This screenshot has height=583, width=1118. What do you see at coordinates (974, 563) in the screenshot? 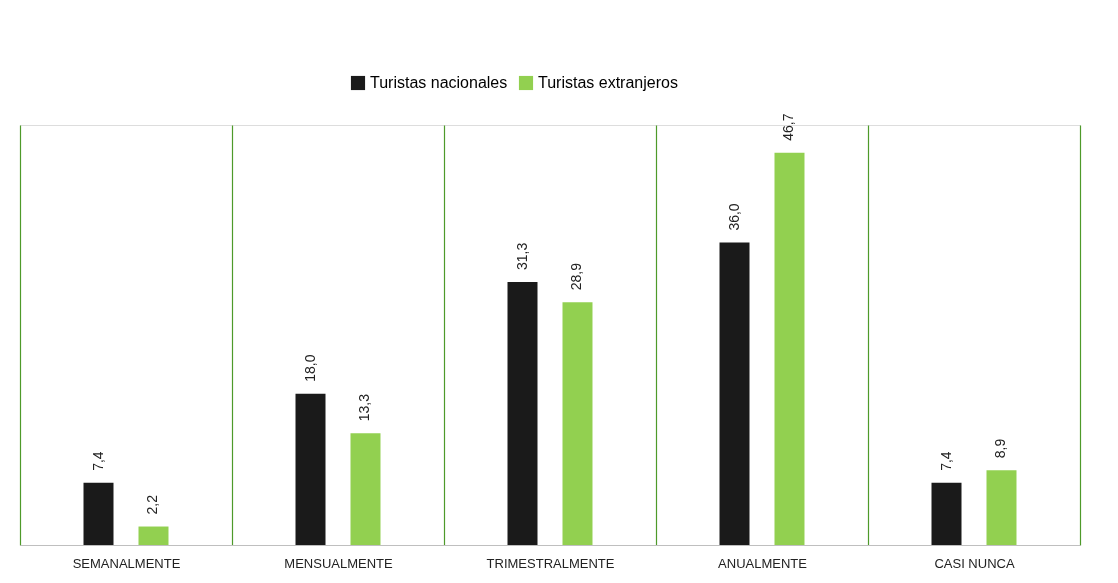
I see `x-tick-label: CASI NUNCA` at bounding box center [974, 563].